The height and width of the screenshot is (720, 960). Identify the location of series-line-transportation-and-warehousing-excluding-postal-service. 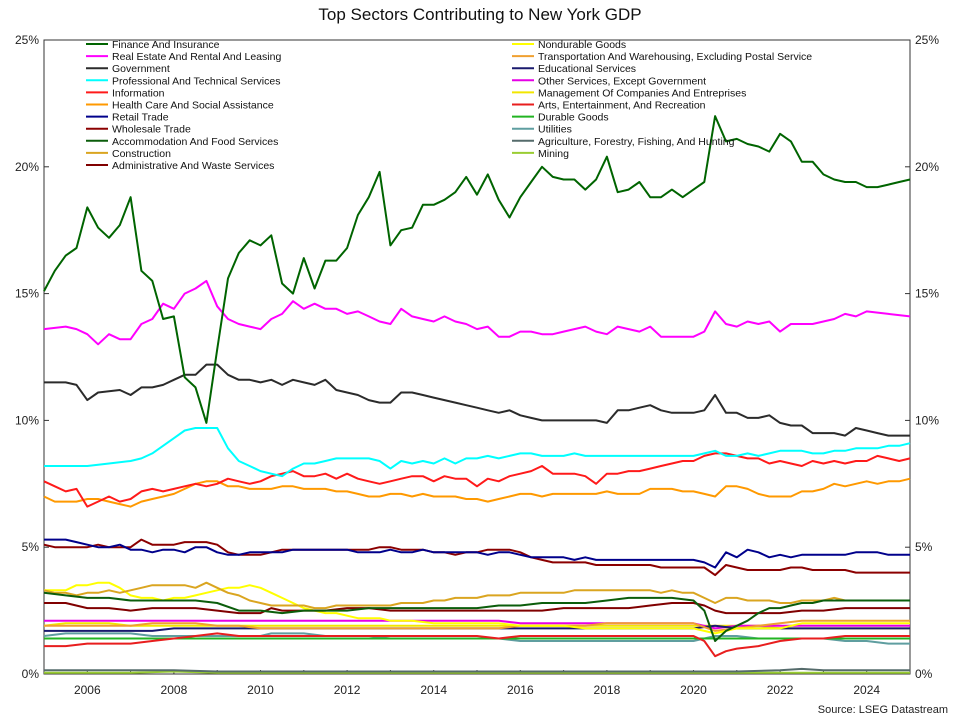
(477, 625).